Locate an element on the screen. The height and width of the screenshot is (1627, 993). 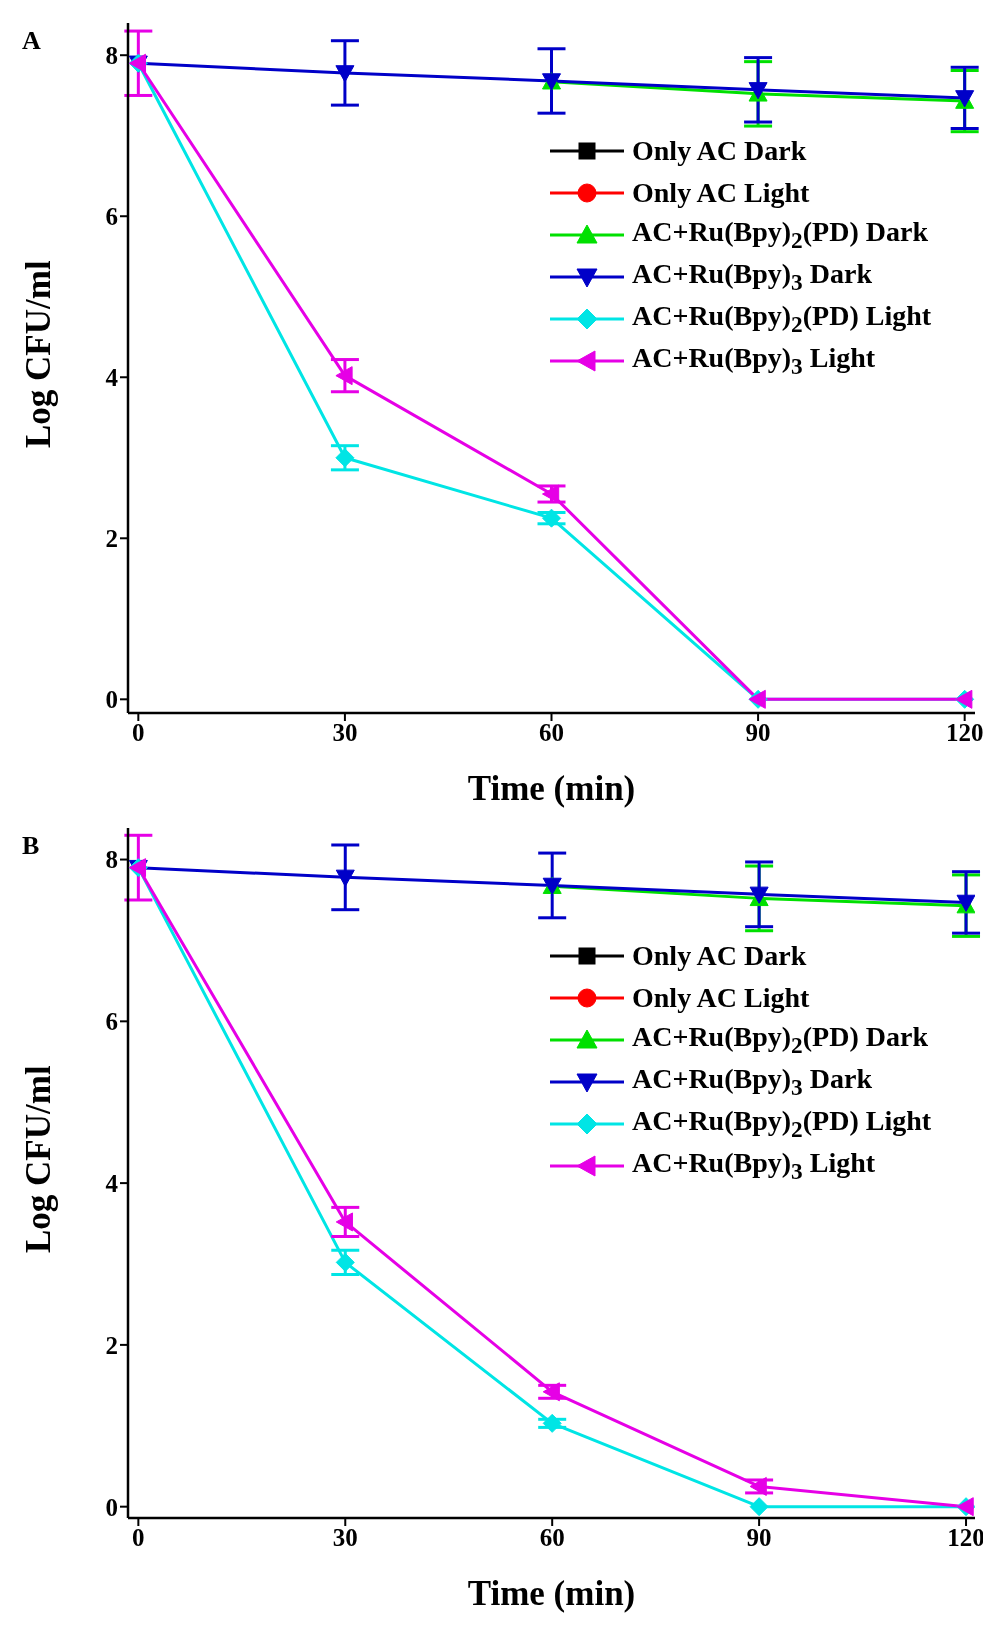
text: A is located at coordinates (31, 41).